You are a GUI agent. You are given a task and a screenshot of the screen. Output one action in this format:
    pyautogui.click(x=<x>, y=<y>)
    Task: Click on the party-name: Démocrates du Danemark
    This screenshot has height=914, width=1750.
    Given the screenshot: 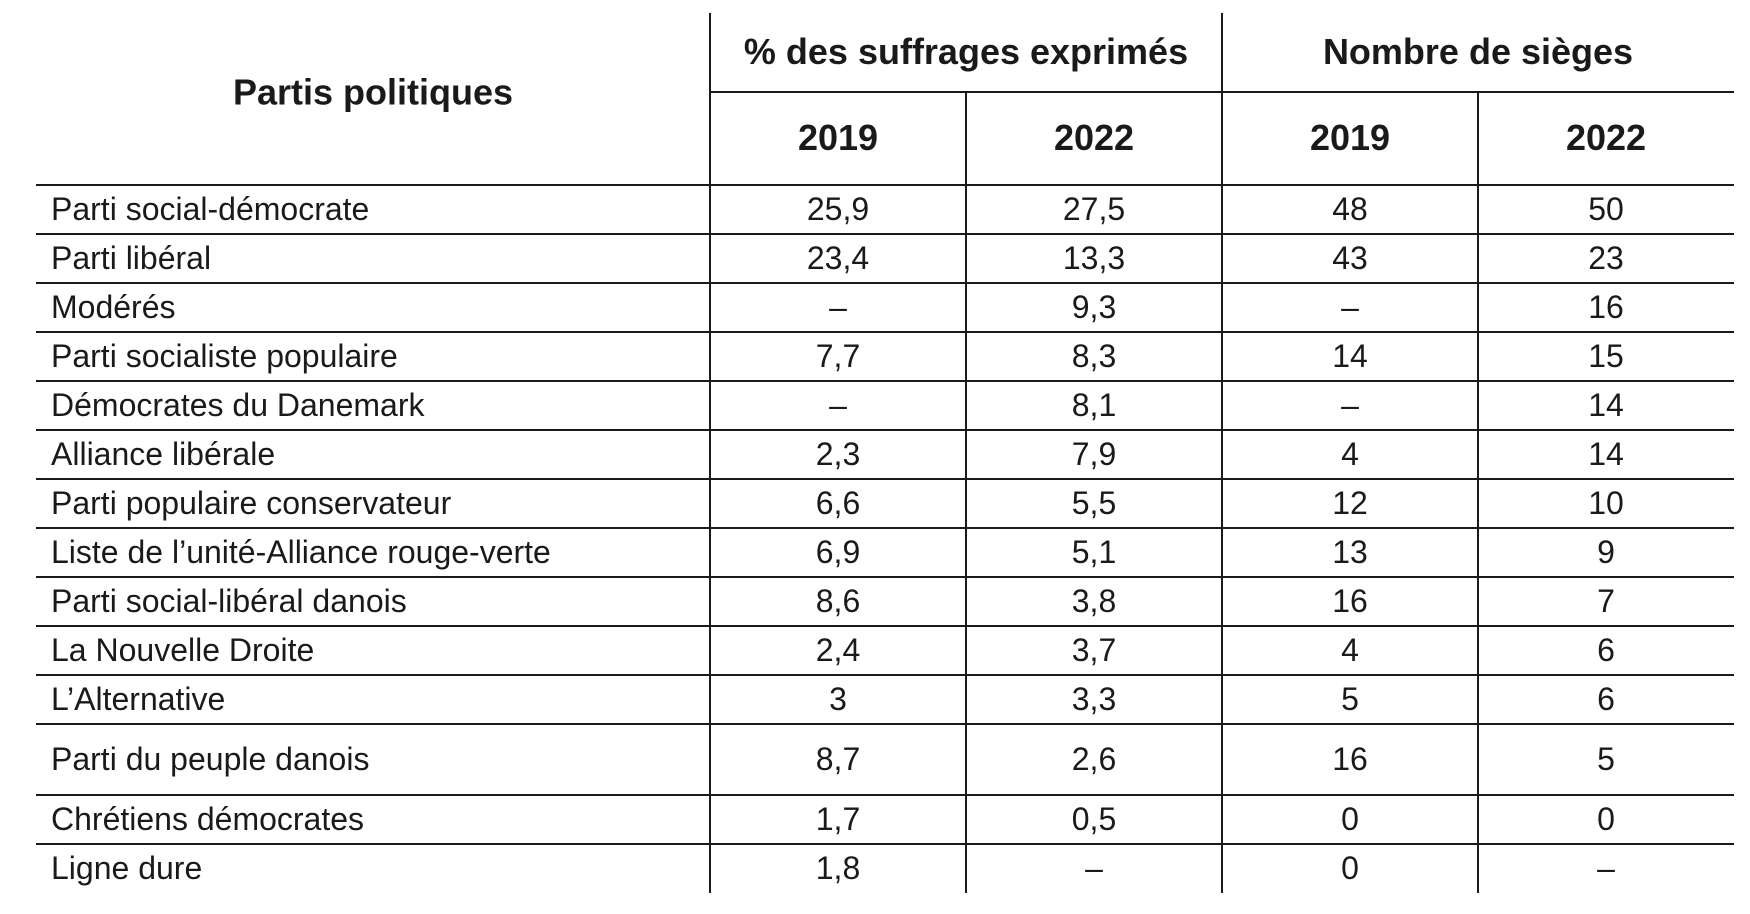 What is the action you would take?
    pyautogui.click(x=238, y=405)
    